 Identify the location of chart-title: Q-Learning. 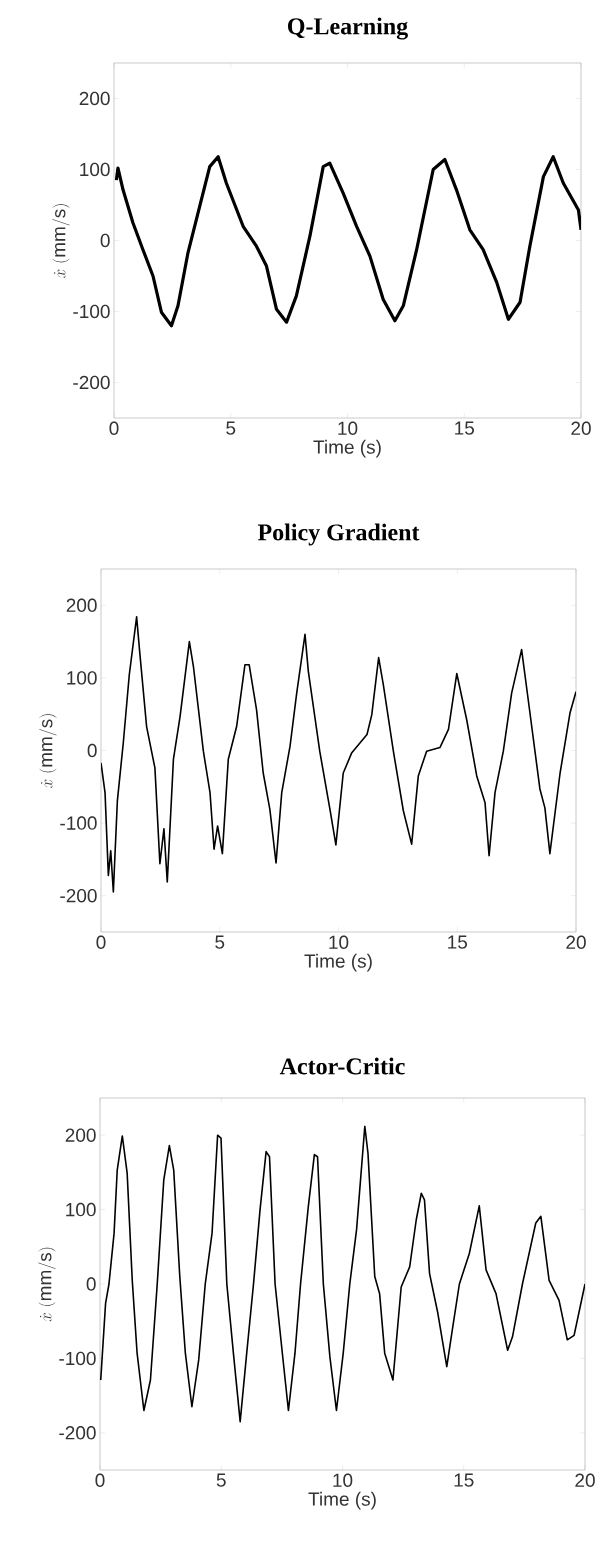
(348, 28).